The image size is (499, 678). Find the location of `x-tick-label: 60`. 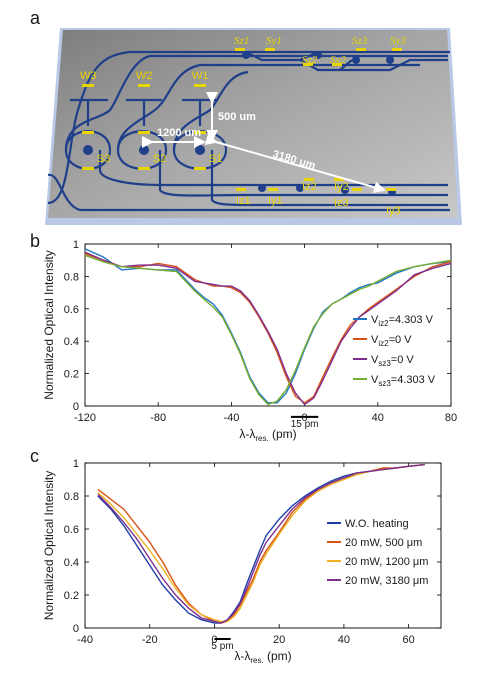

x-tick-label: 60 is located at coordinates (409, 640).